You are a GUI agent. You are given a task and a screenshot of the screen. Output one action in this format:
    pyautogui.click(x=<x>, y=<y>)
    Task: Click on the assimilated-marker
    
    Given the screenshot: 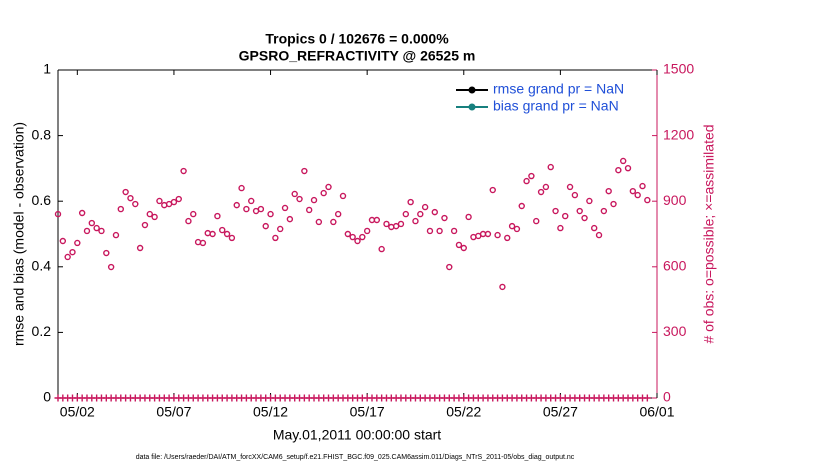 What is the action you would take?
    pyautogui.click(x=647, y=398)
    